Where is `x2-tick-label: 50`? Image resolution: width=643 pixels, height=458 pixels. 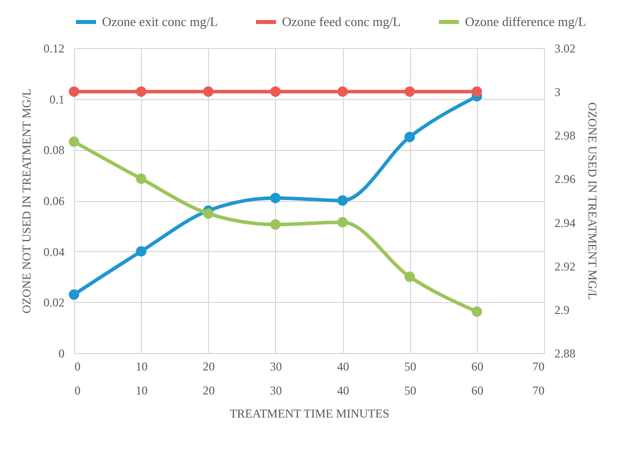 x2-tick-label: 50 is located at coordinates (410, 391).